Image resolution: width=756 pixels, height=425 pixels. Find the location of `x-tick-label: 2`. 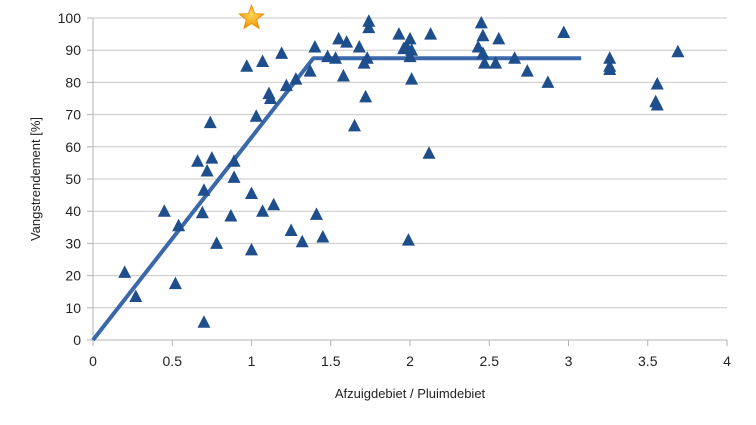

x-tick-label: 2 is located at coordinates (410, 361).